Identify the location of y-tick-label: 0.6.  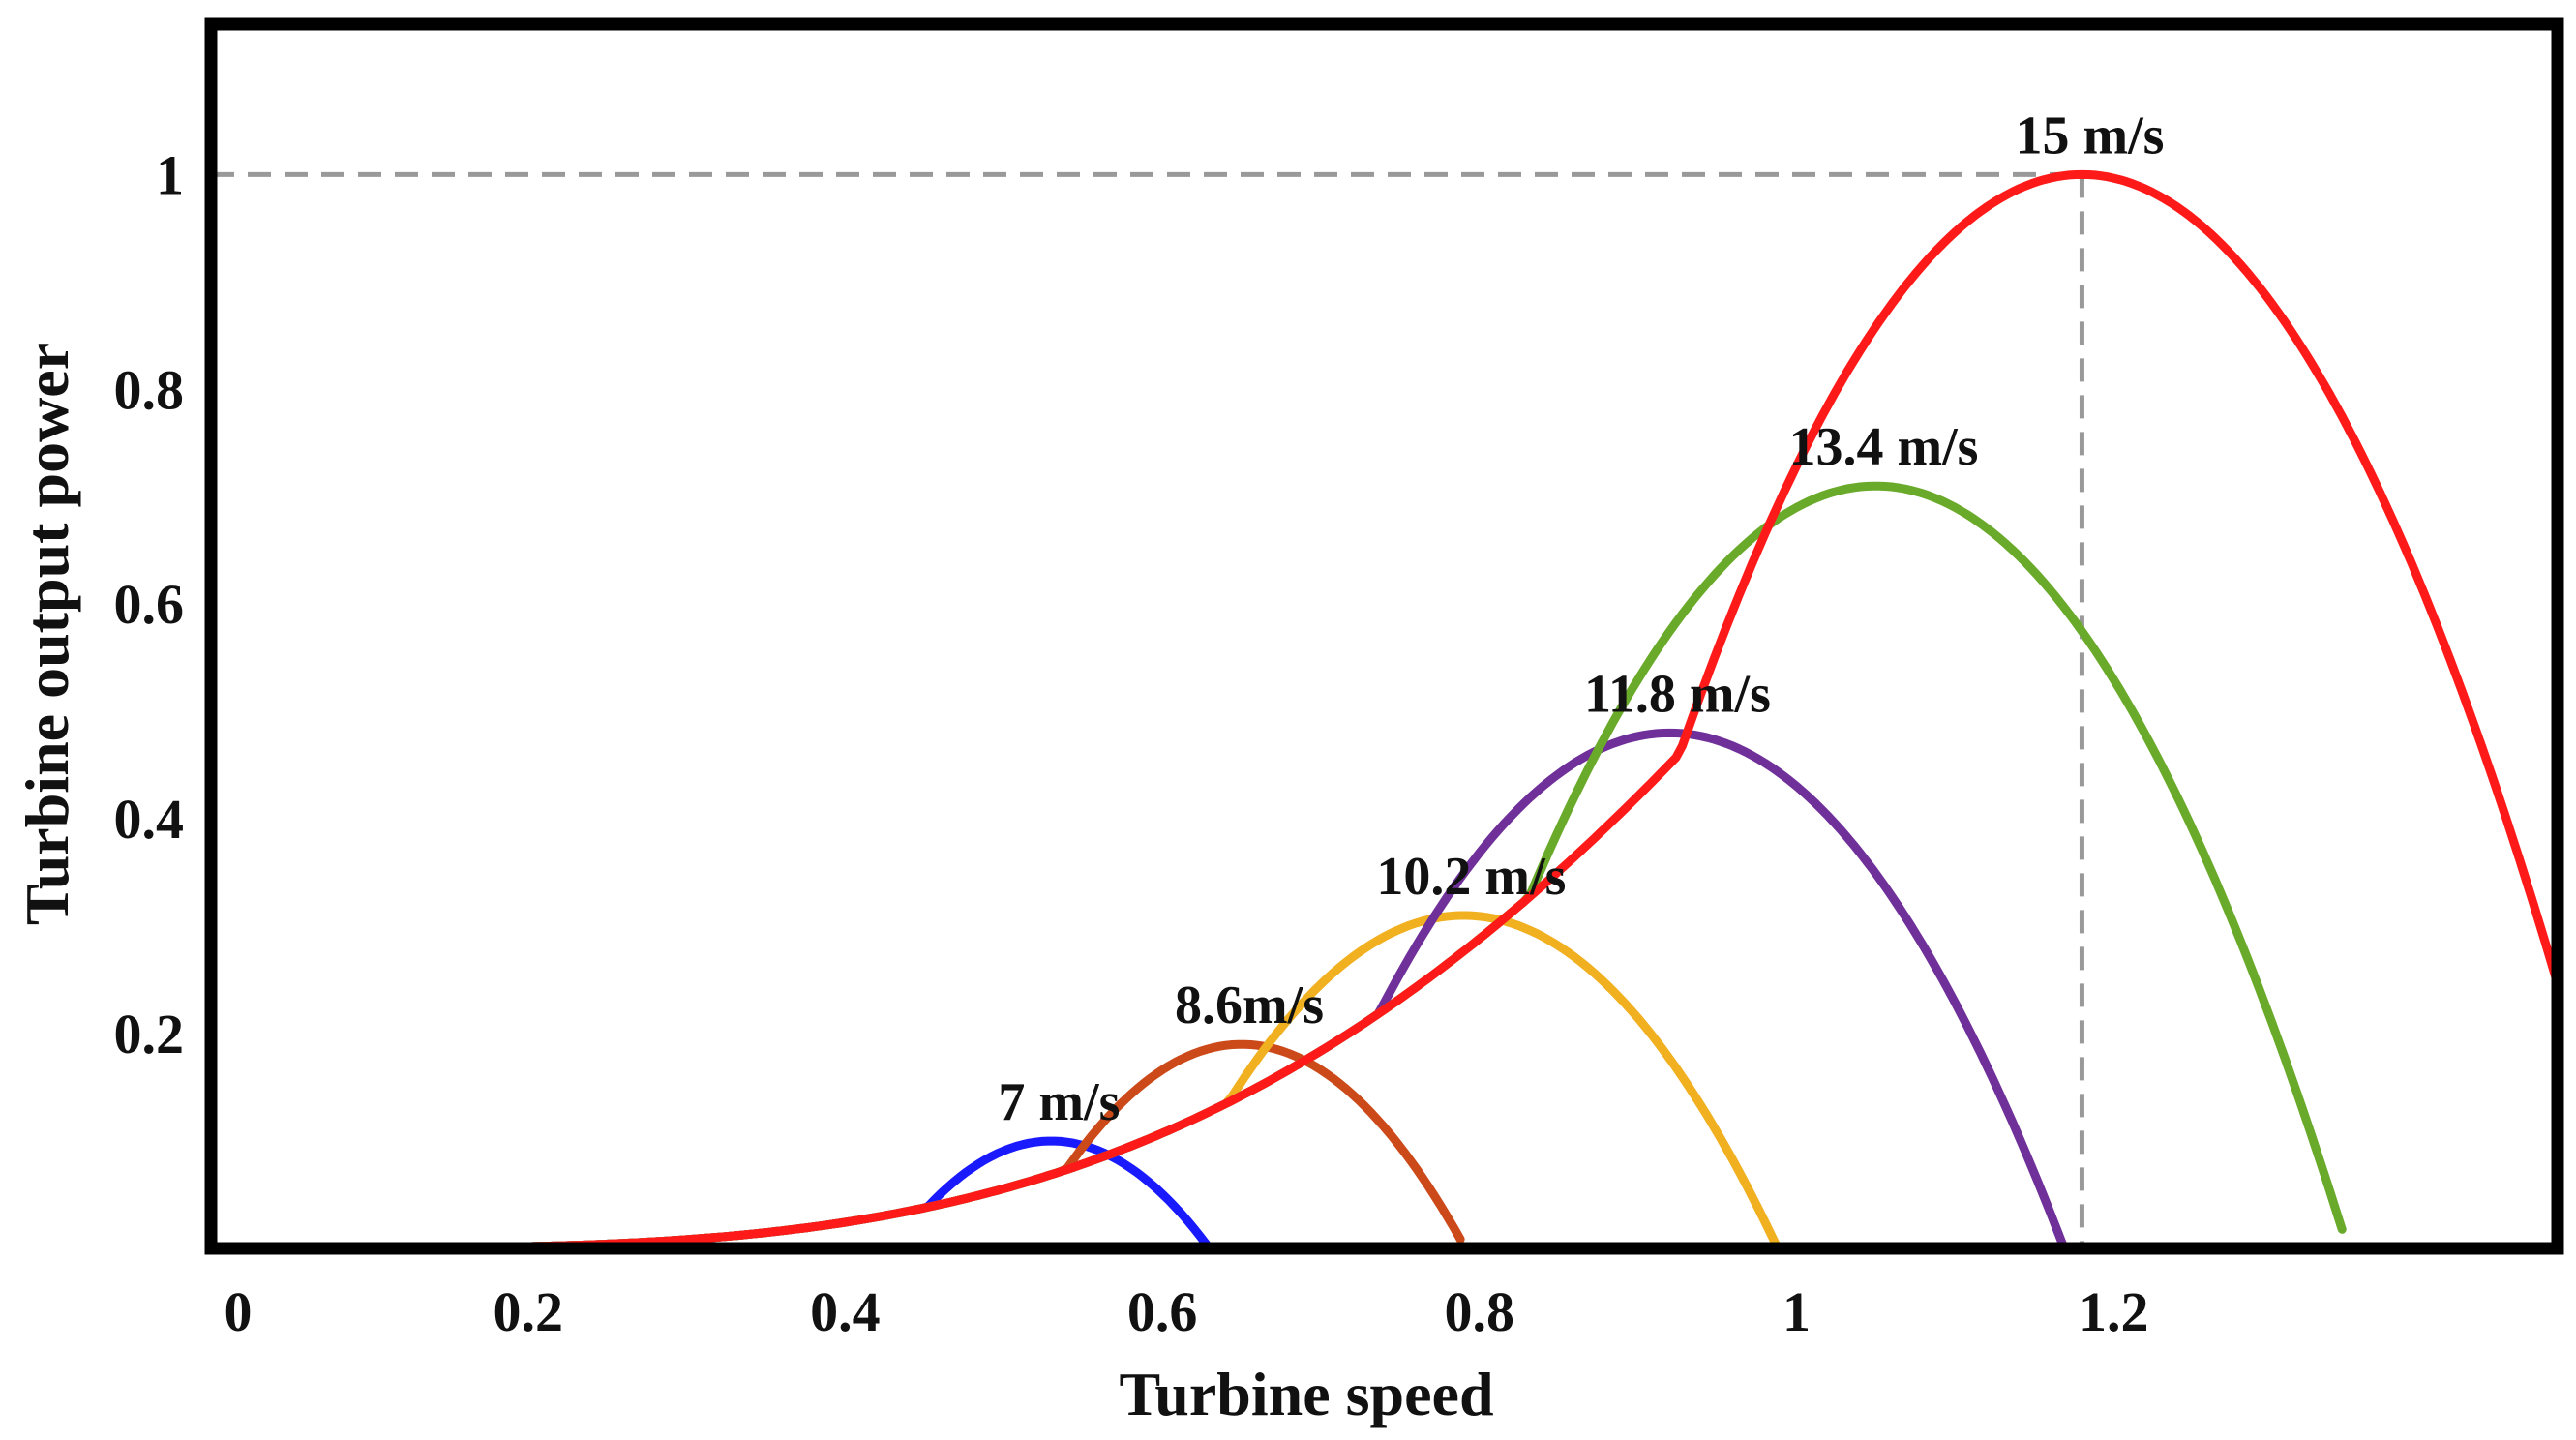
(149, 605).